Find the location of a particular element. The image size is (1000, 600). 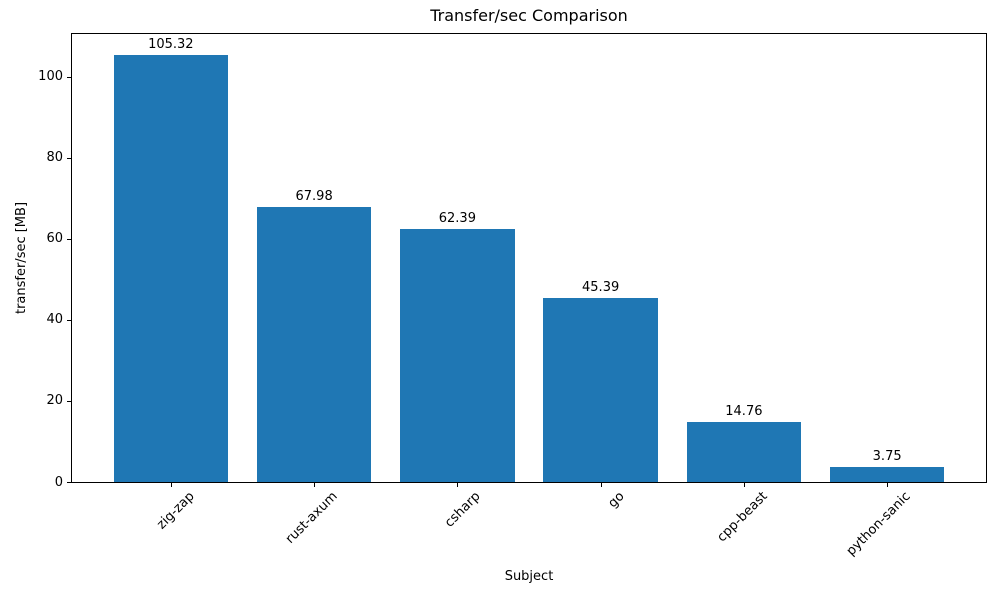

y-tick-label: 100 is located at coordinates (50, 76).